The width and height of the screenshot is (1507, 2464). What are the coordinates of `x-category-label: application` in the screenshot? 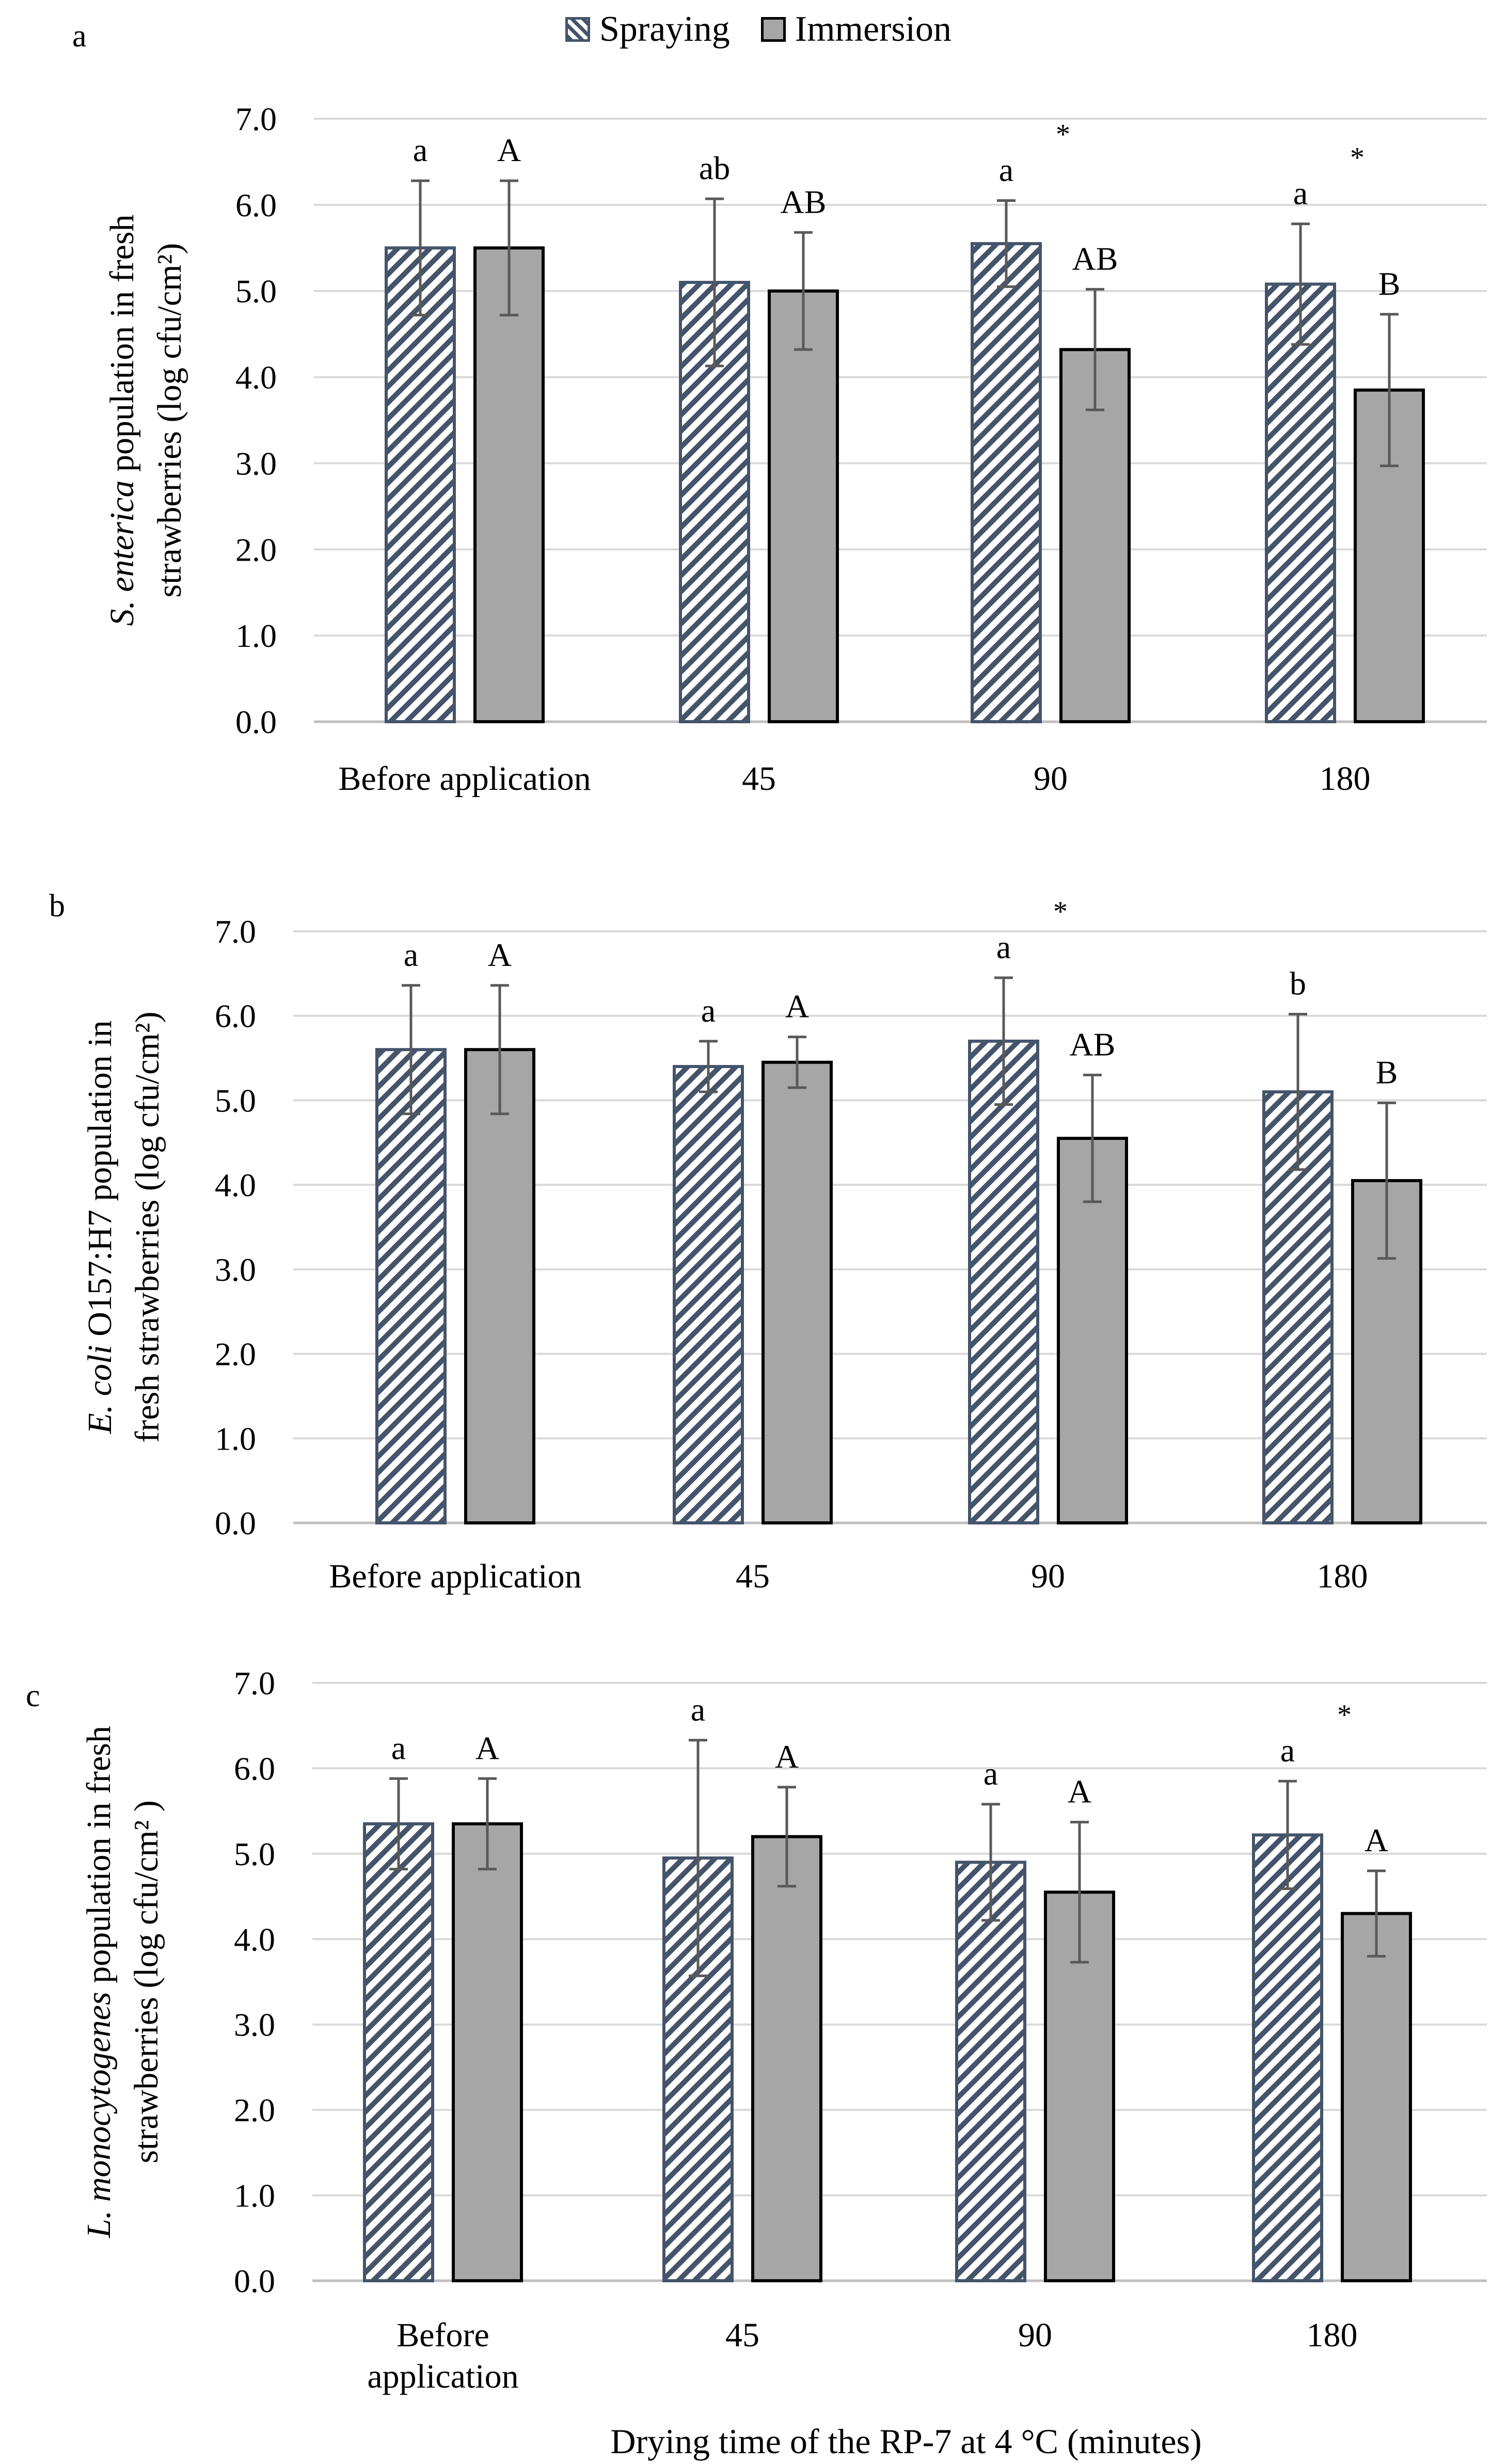 It's located at (442, 2376).